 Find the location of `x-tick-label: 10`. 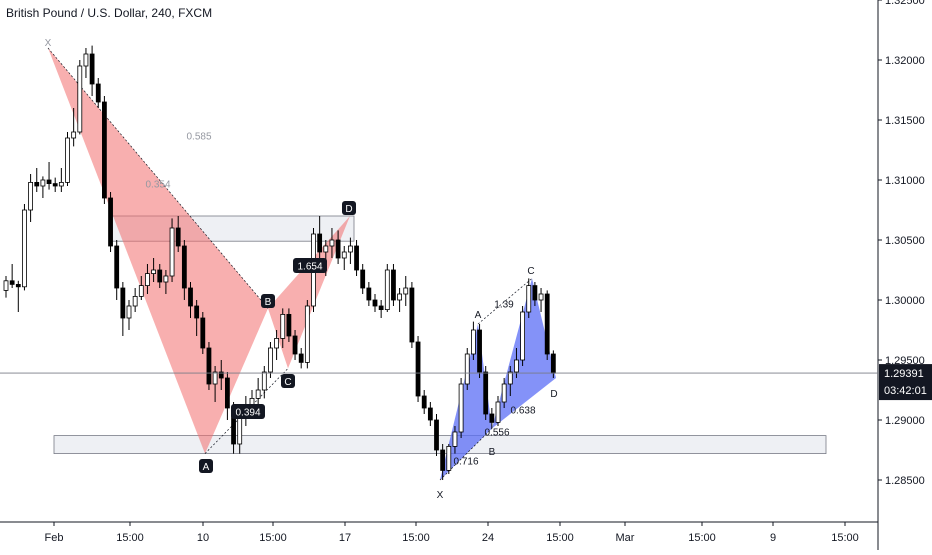

x-tick-label: 10 is located at coordinates (203, 538).